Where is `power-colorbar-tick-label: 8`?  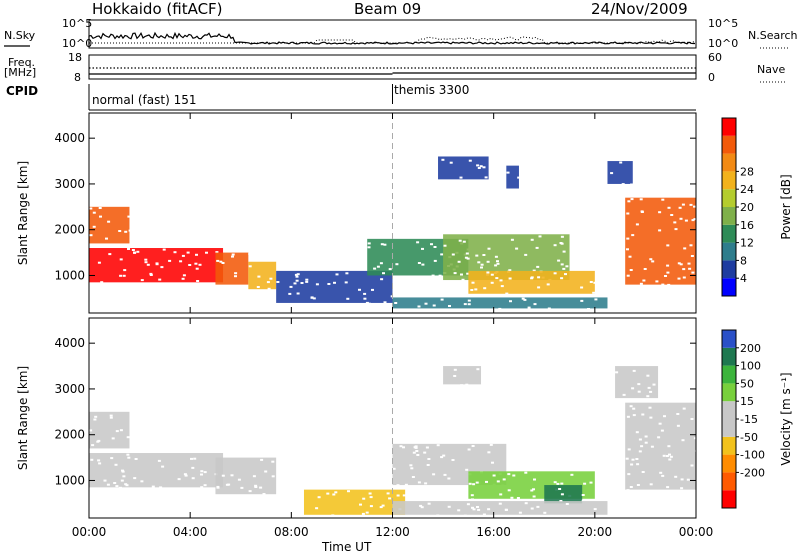
power-colorbar-tick-label: 8 is located at coordinates (743, 260).